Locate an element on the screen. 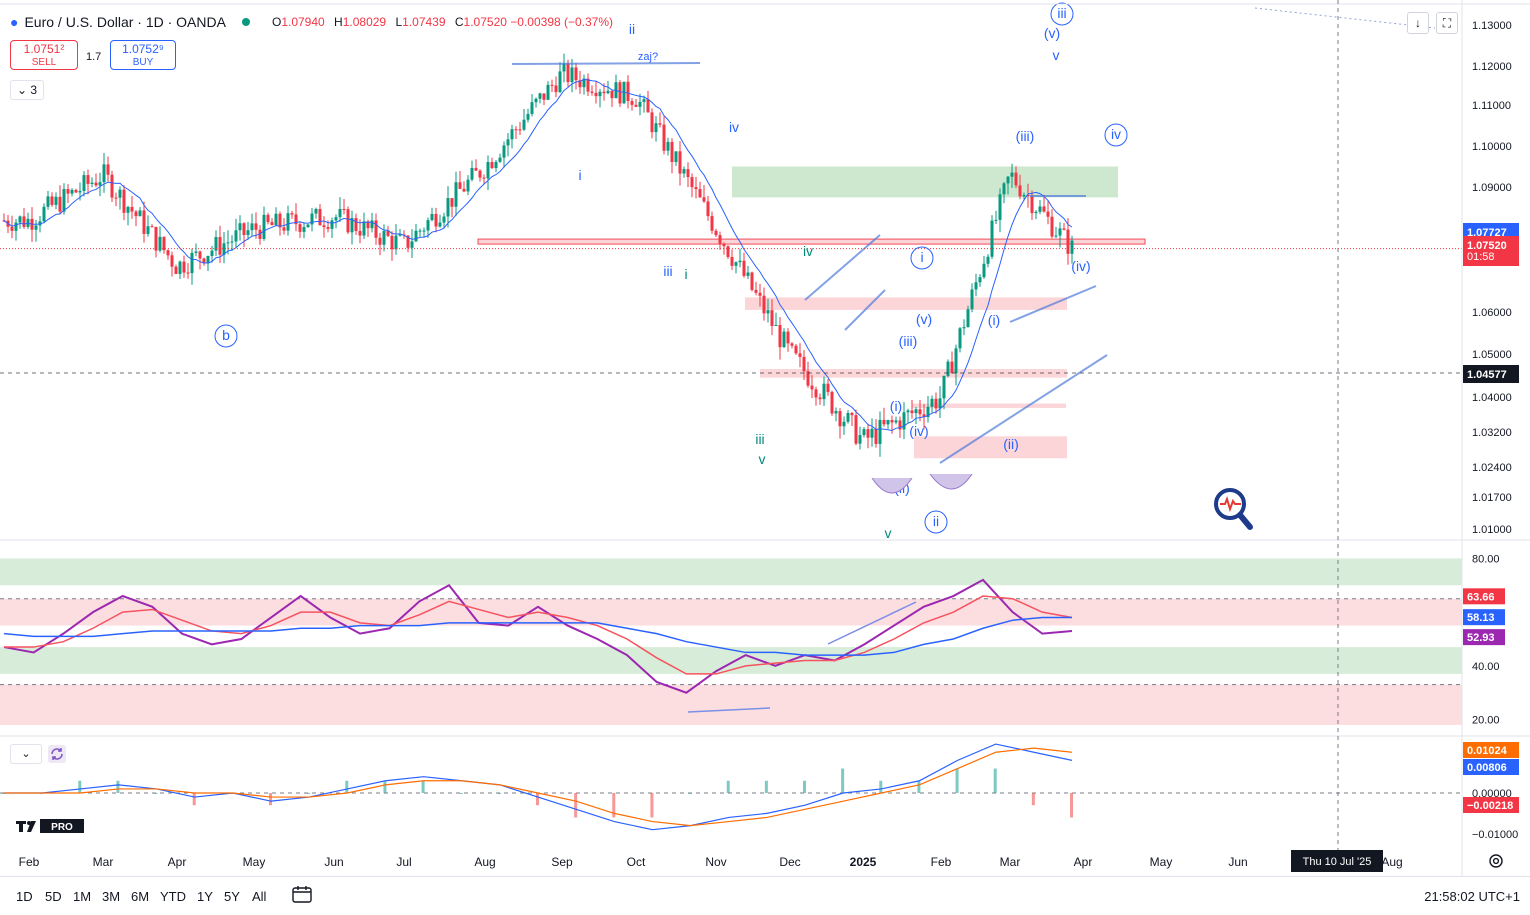 This screenshot has width=1530, height=915. trend-line is located at coordinates (842, 267).